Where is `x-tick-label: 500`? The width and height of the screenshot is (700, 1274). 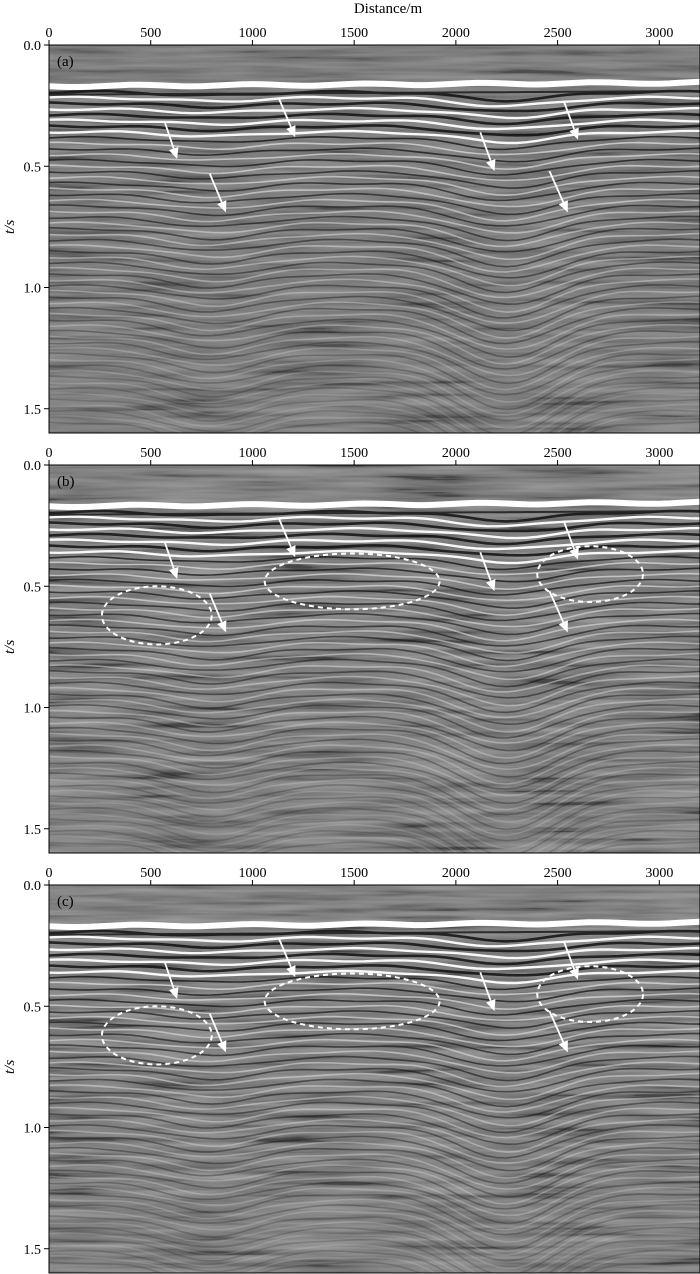
x-tick-label: 500 is located at coordinates (150, 33).